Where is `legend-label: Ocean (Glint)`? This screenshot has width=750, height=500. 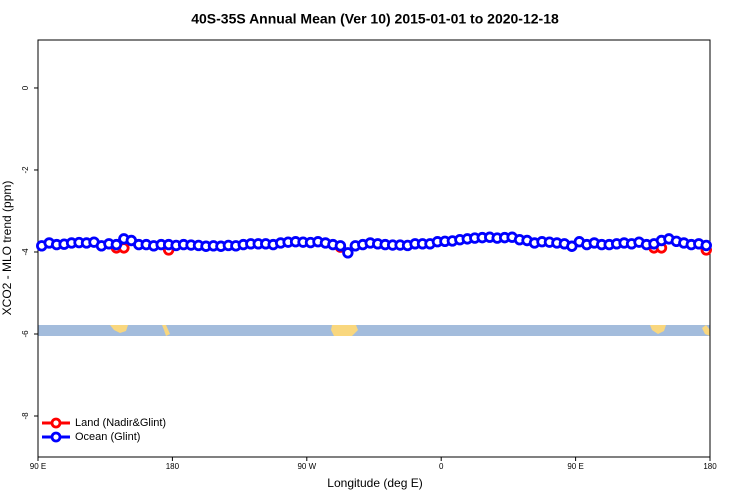 legend-label: Ocean (Glint) is located at coordinates (107, 437).